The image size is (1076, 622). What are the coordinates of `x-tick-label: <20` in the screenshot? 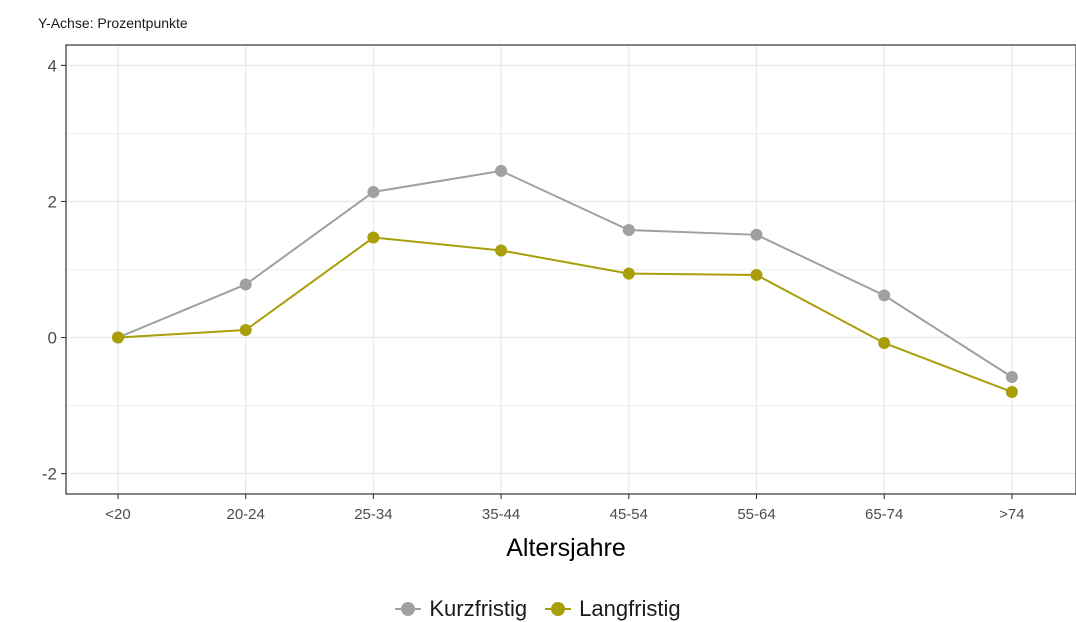 It's located at (117, 514).